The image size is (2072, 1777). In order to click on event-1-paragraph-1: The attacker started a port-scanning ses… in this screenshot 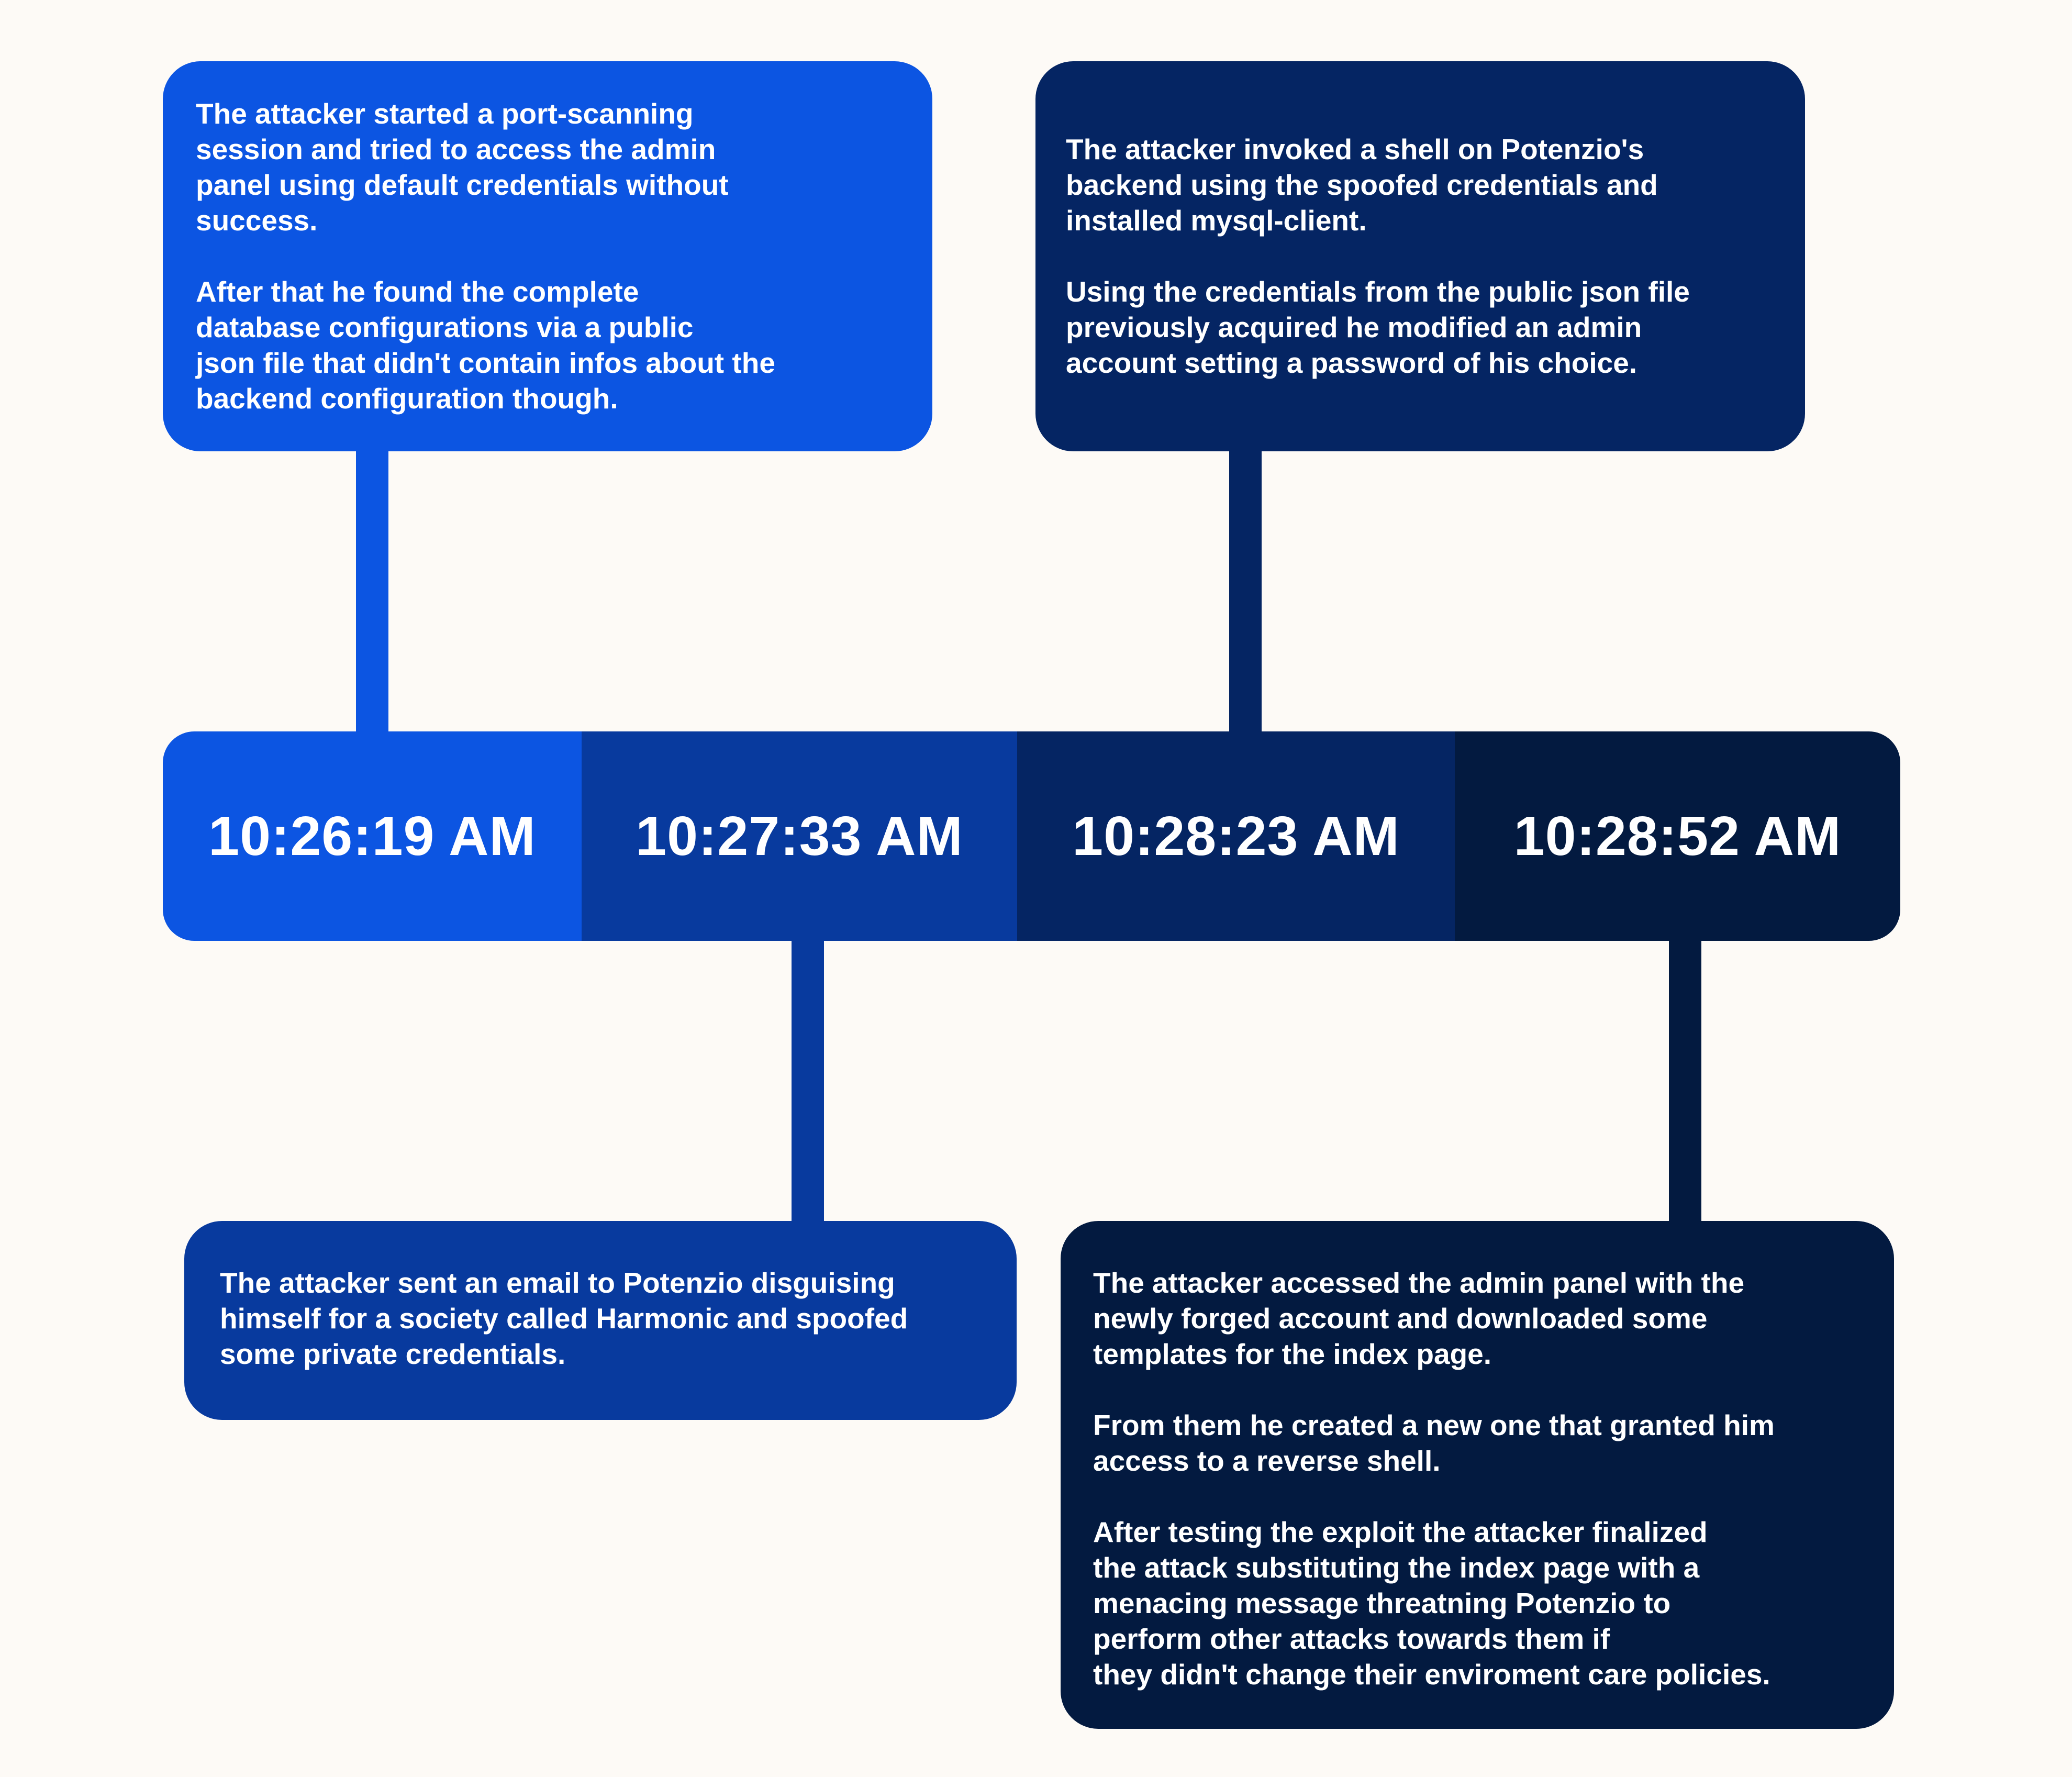, I will do `click(463, 167)`.